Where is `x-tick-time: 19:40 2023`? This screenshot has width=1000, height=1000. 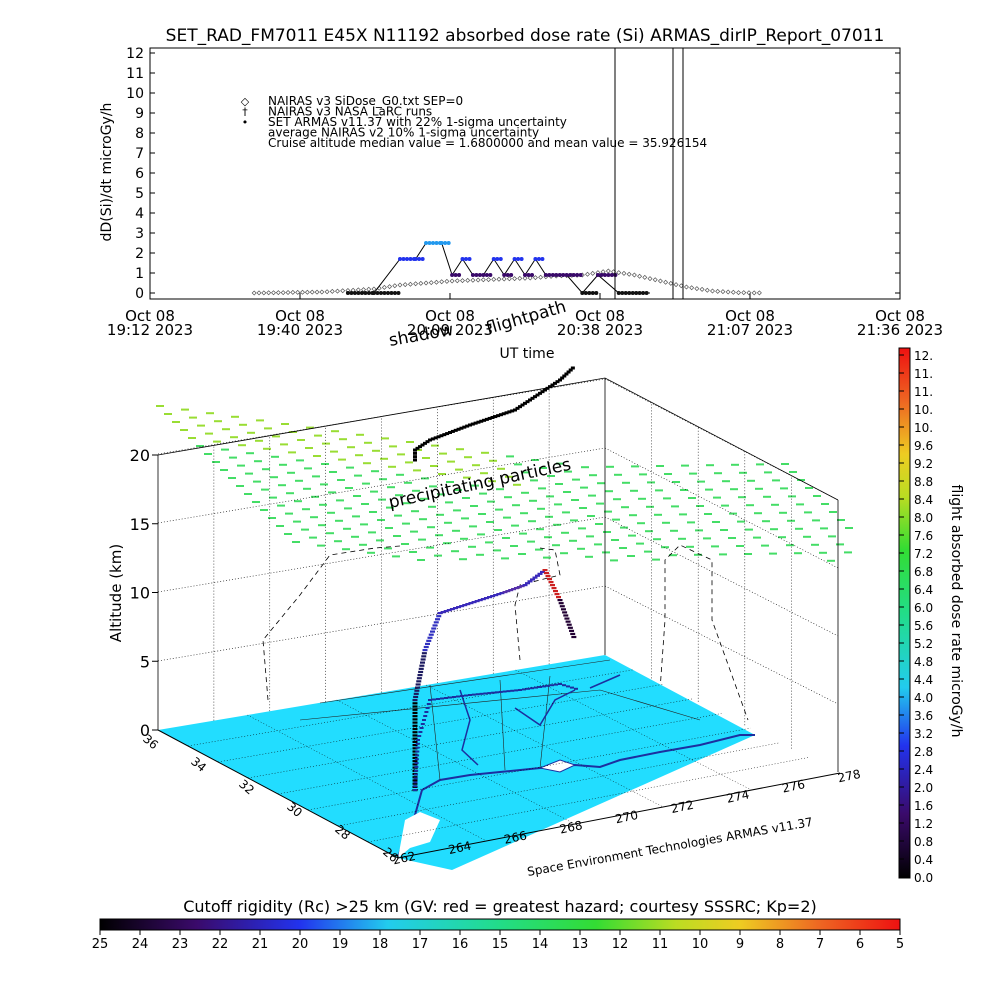
x-tick-time: 19:40 2023 is located at coordinates (300, 330).